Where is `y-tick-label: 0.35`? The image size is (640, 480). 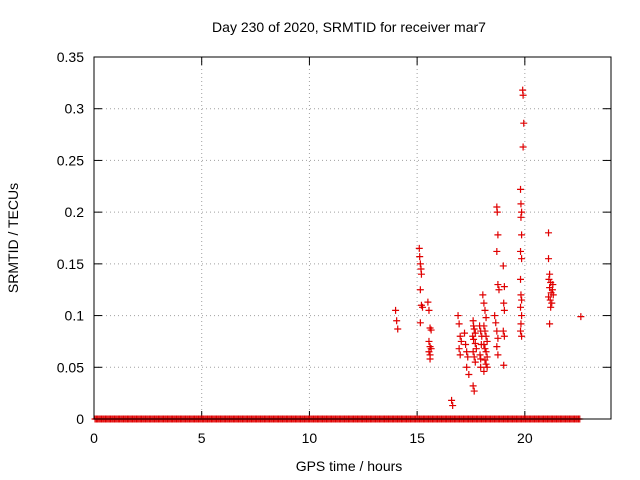
y-tick-label: 0.35 is located at coordinates (70, 57).